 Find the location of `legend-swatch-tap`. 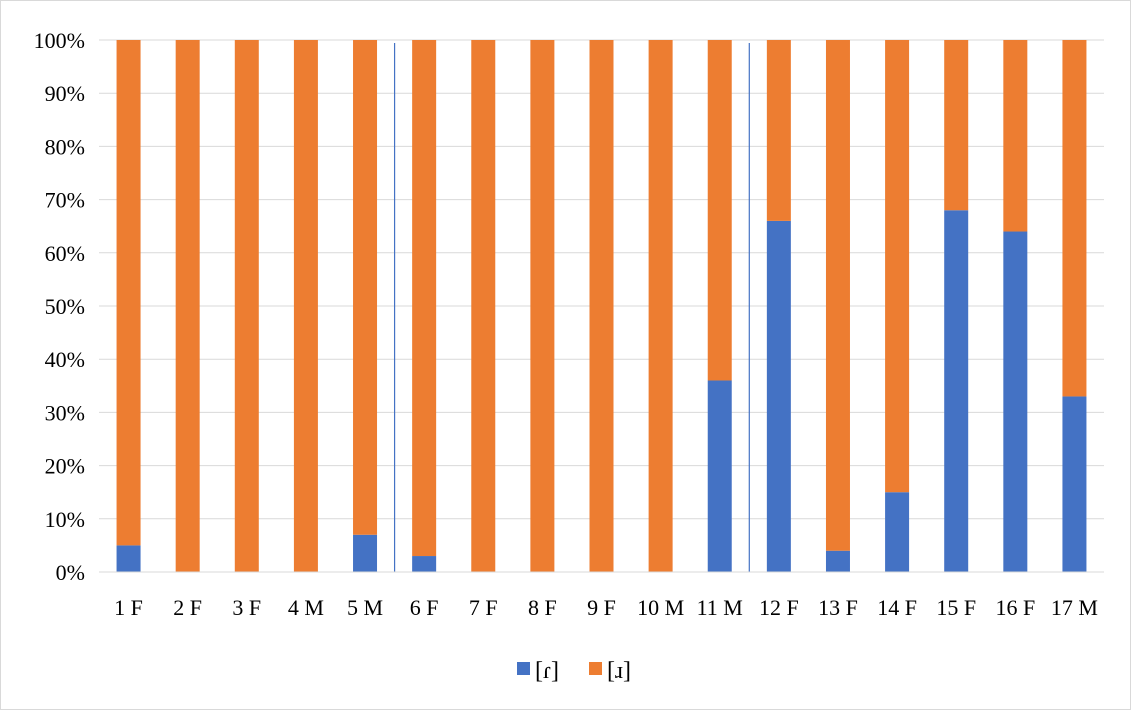

legend-swatch-tap is located at coordinates (523, 668).